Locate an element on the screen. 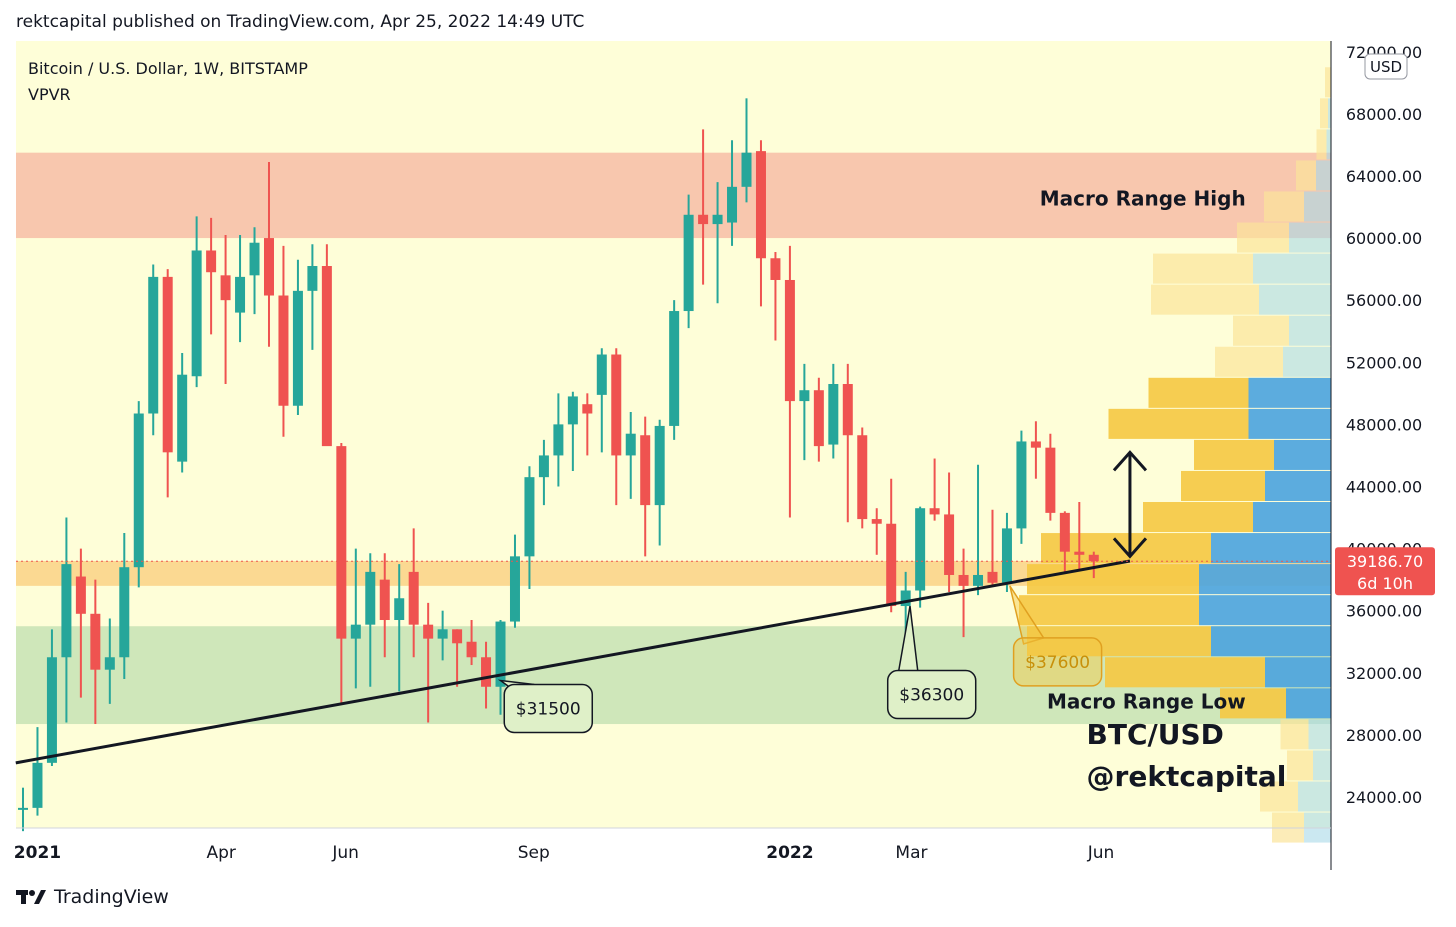 The width and height of the screenshot is (1456, 927). current-price-badge is located at coordinates (1385, 571).